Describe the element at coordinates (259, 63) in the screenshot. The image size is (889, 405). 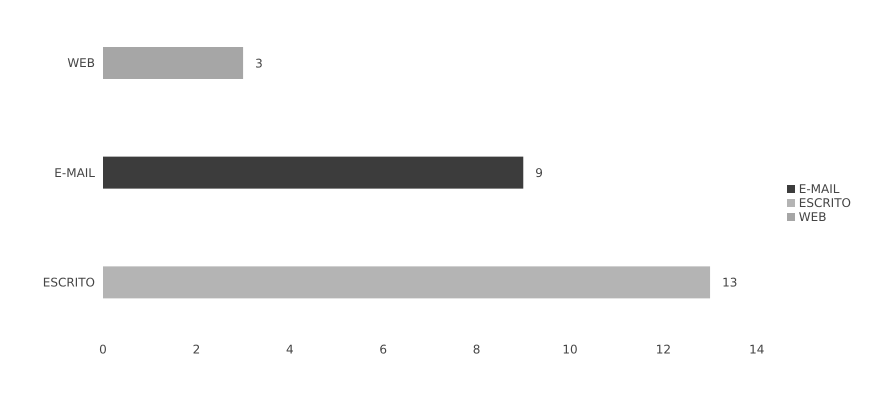
I see `data-label: 3` at that location.